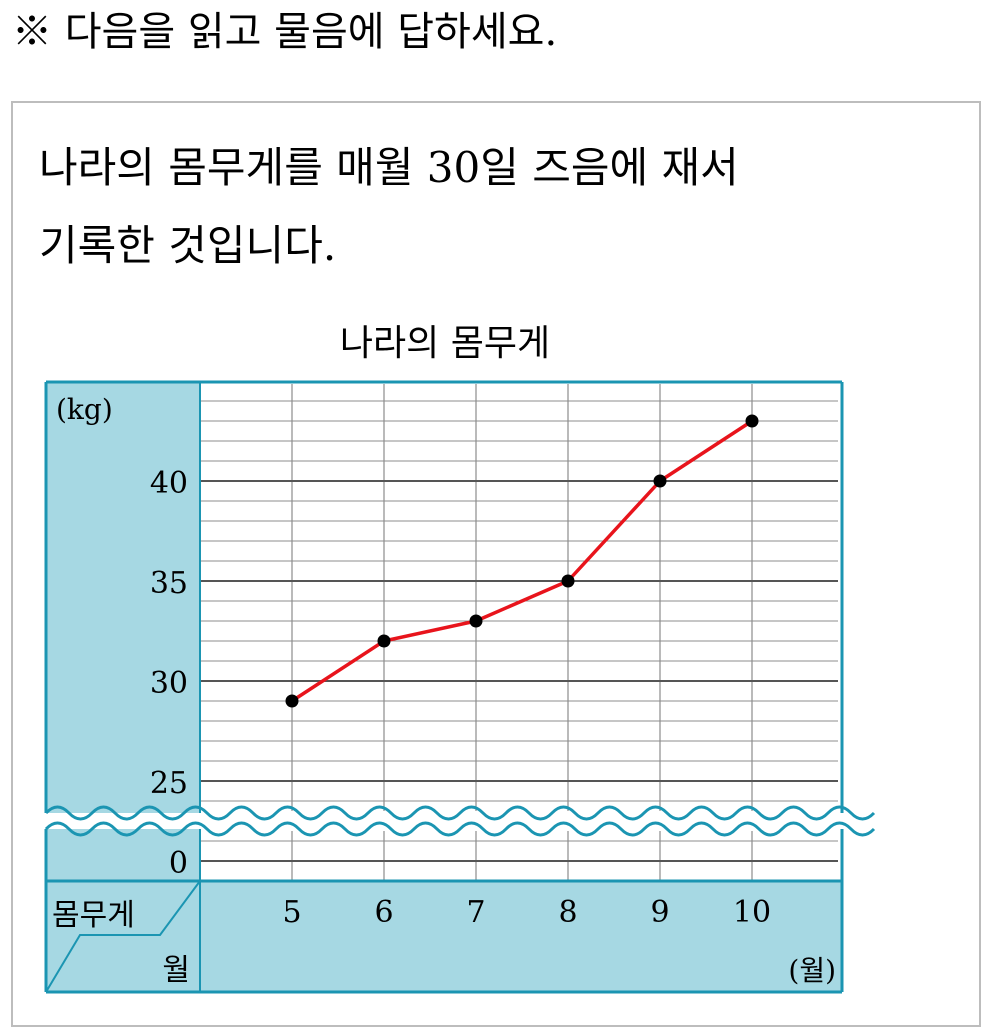 This screenshot has width=993, height=1034. Describe the element at coordinates (84, 409) in the screenshot. I see `y-unit-label: (kg)` at that location.